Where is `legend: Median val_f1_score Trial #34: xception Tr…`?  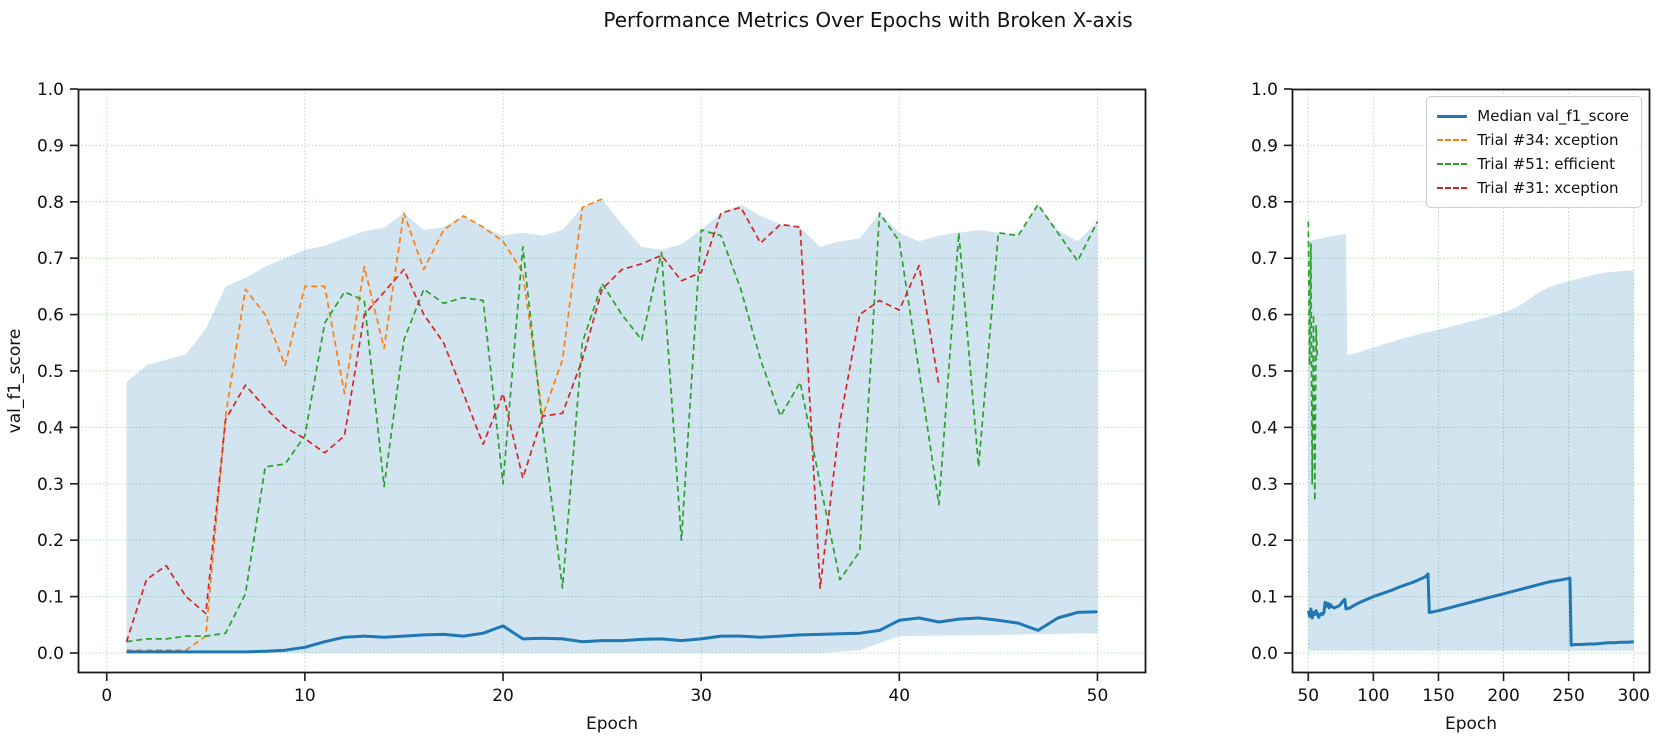 legend: Median val_f1_score Trial #34: xception Tr… is located at coordinates (1534, 152).